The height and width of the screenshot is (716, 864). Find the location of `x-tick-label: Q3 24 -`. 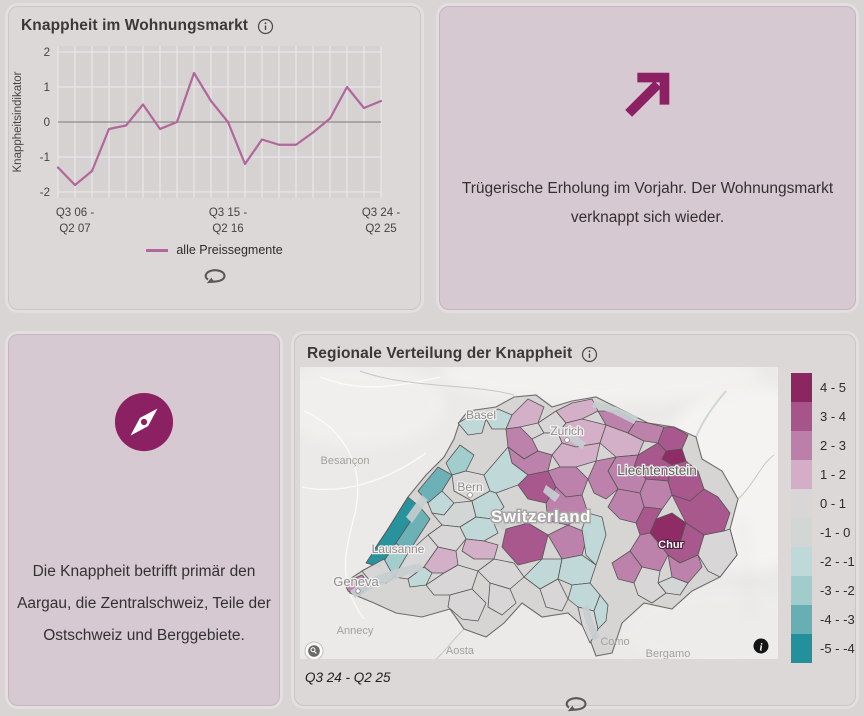

x-tick-label: Q3 24 - is located at coordinates (381, 213).